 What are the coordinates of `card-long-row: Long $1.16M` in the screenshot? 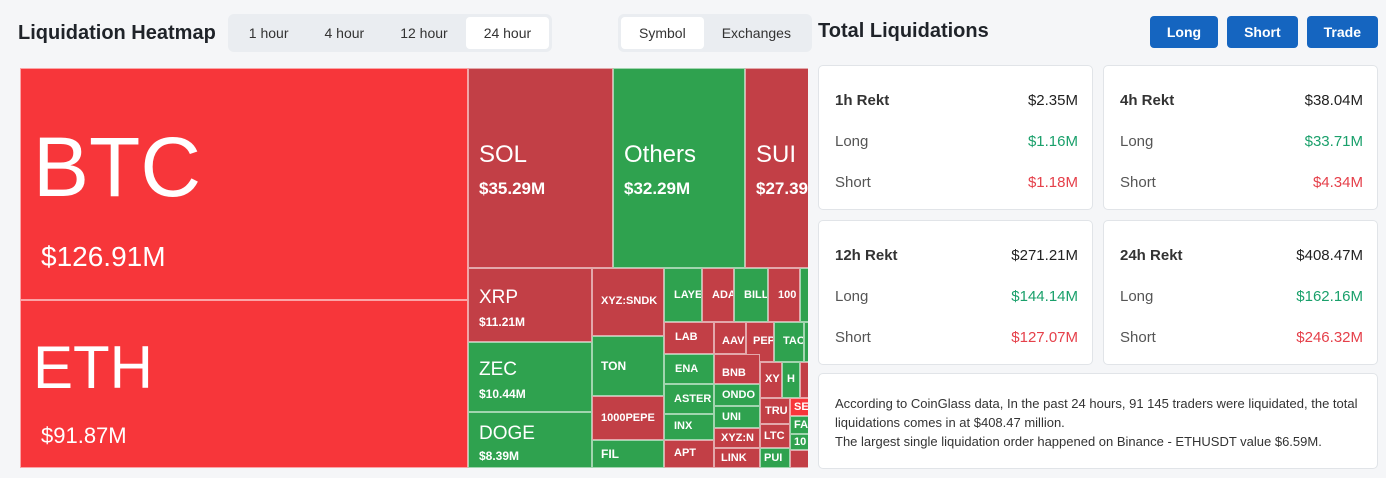 It's located at (956, 141).